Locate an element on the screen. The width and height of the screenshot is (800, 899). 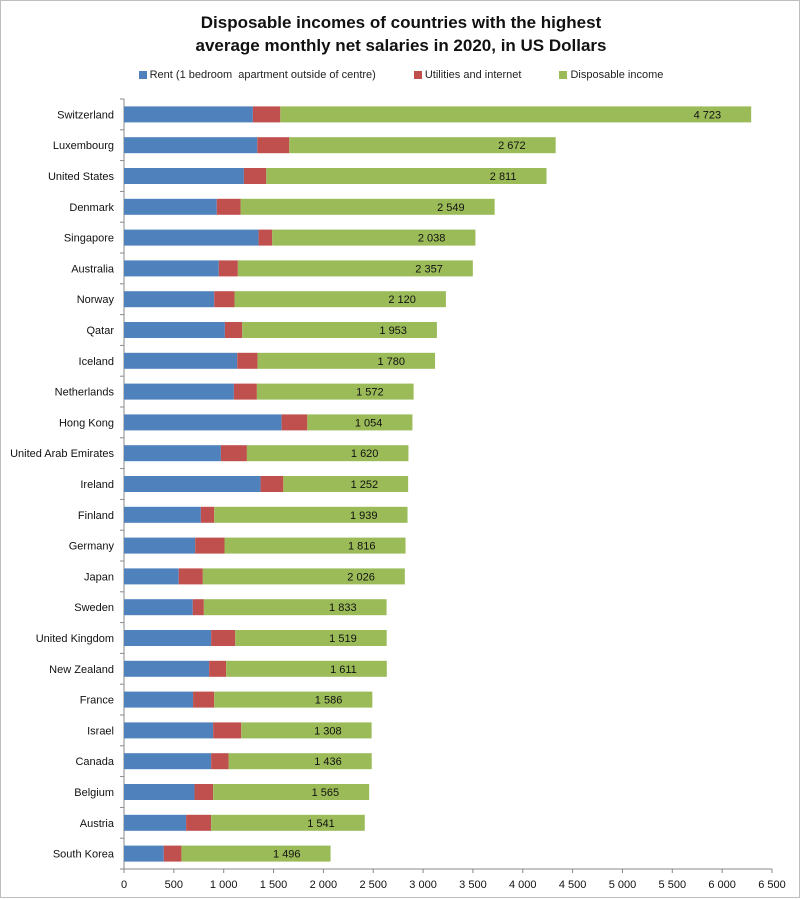
legend-item-disposable: Disposable income is located at coordinates (611, 75).